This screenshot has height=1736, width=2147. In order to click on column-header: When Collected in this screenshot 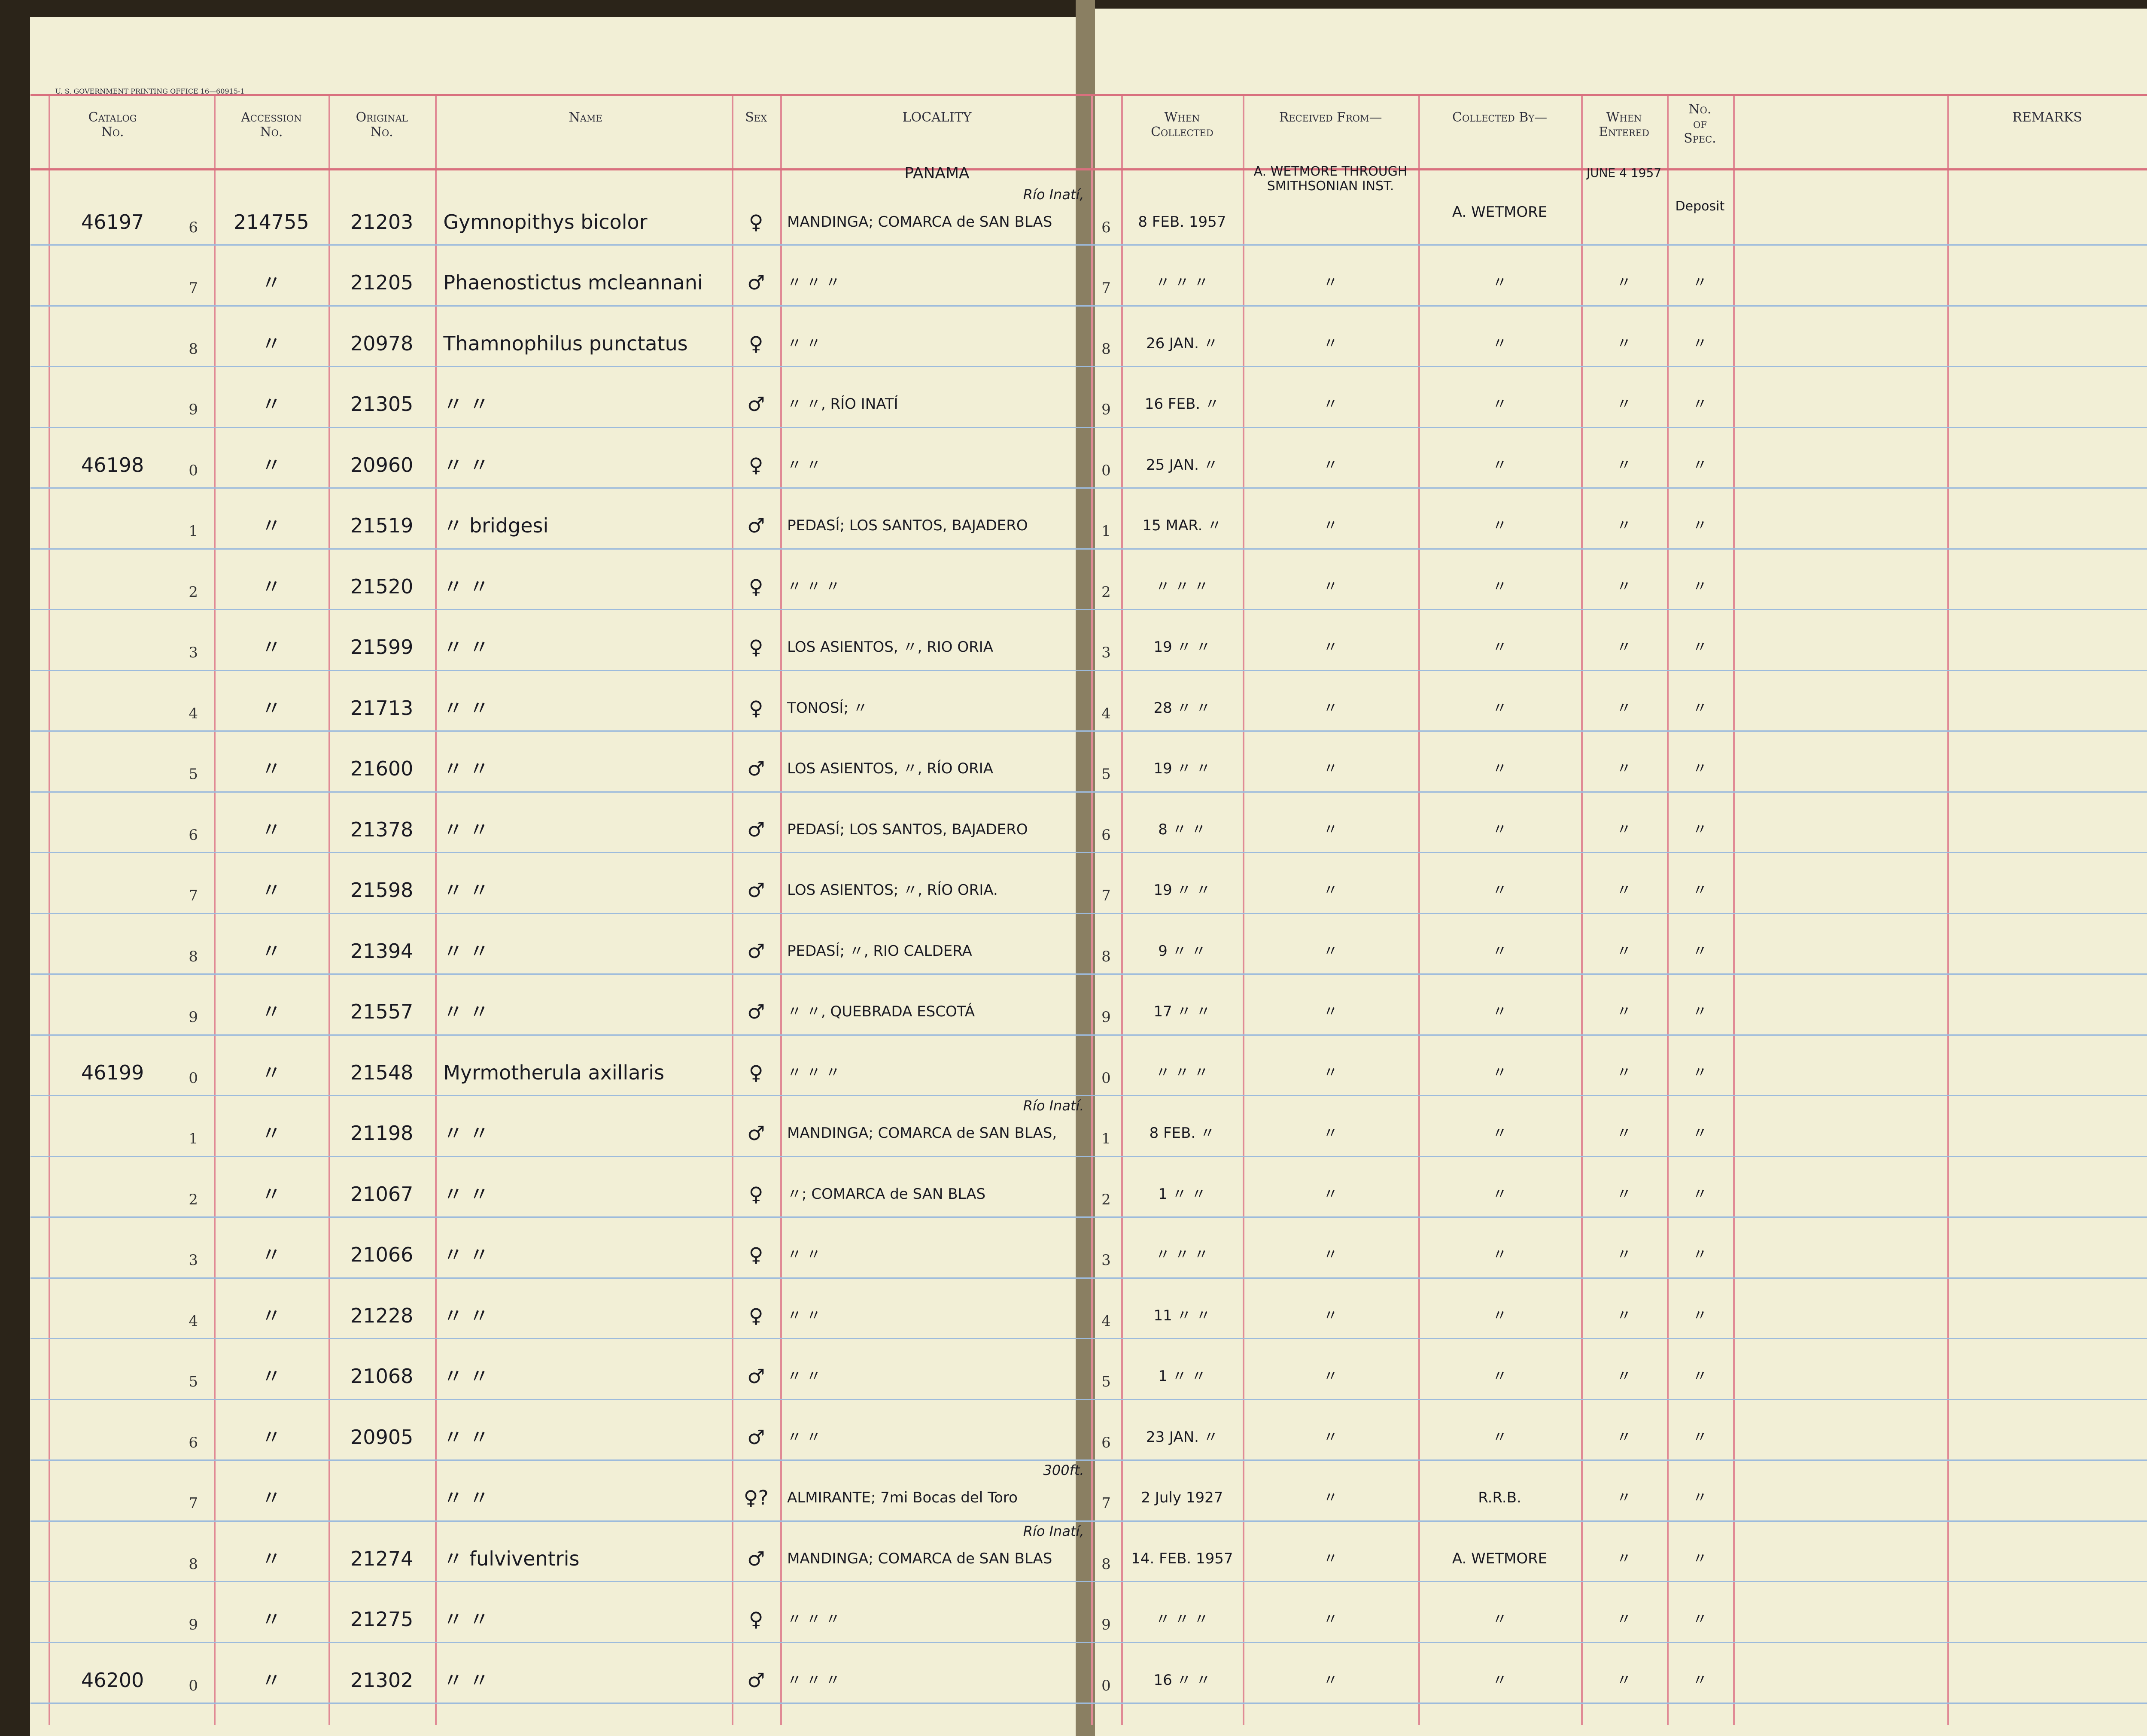, I will do `click(1182, 125)`.